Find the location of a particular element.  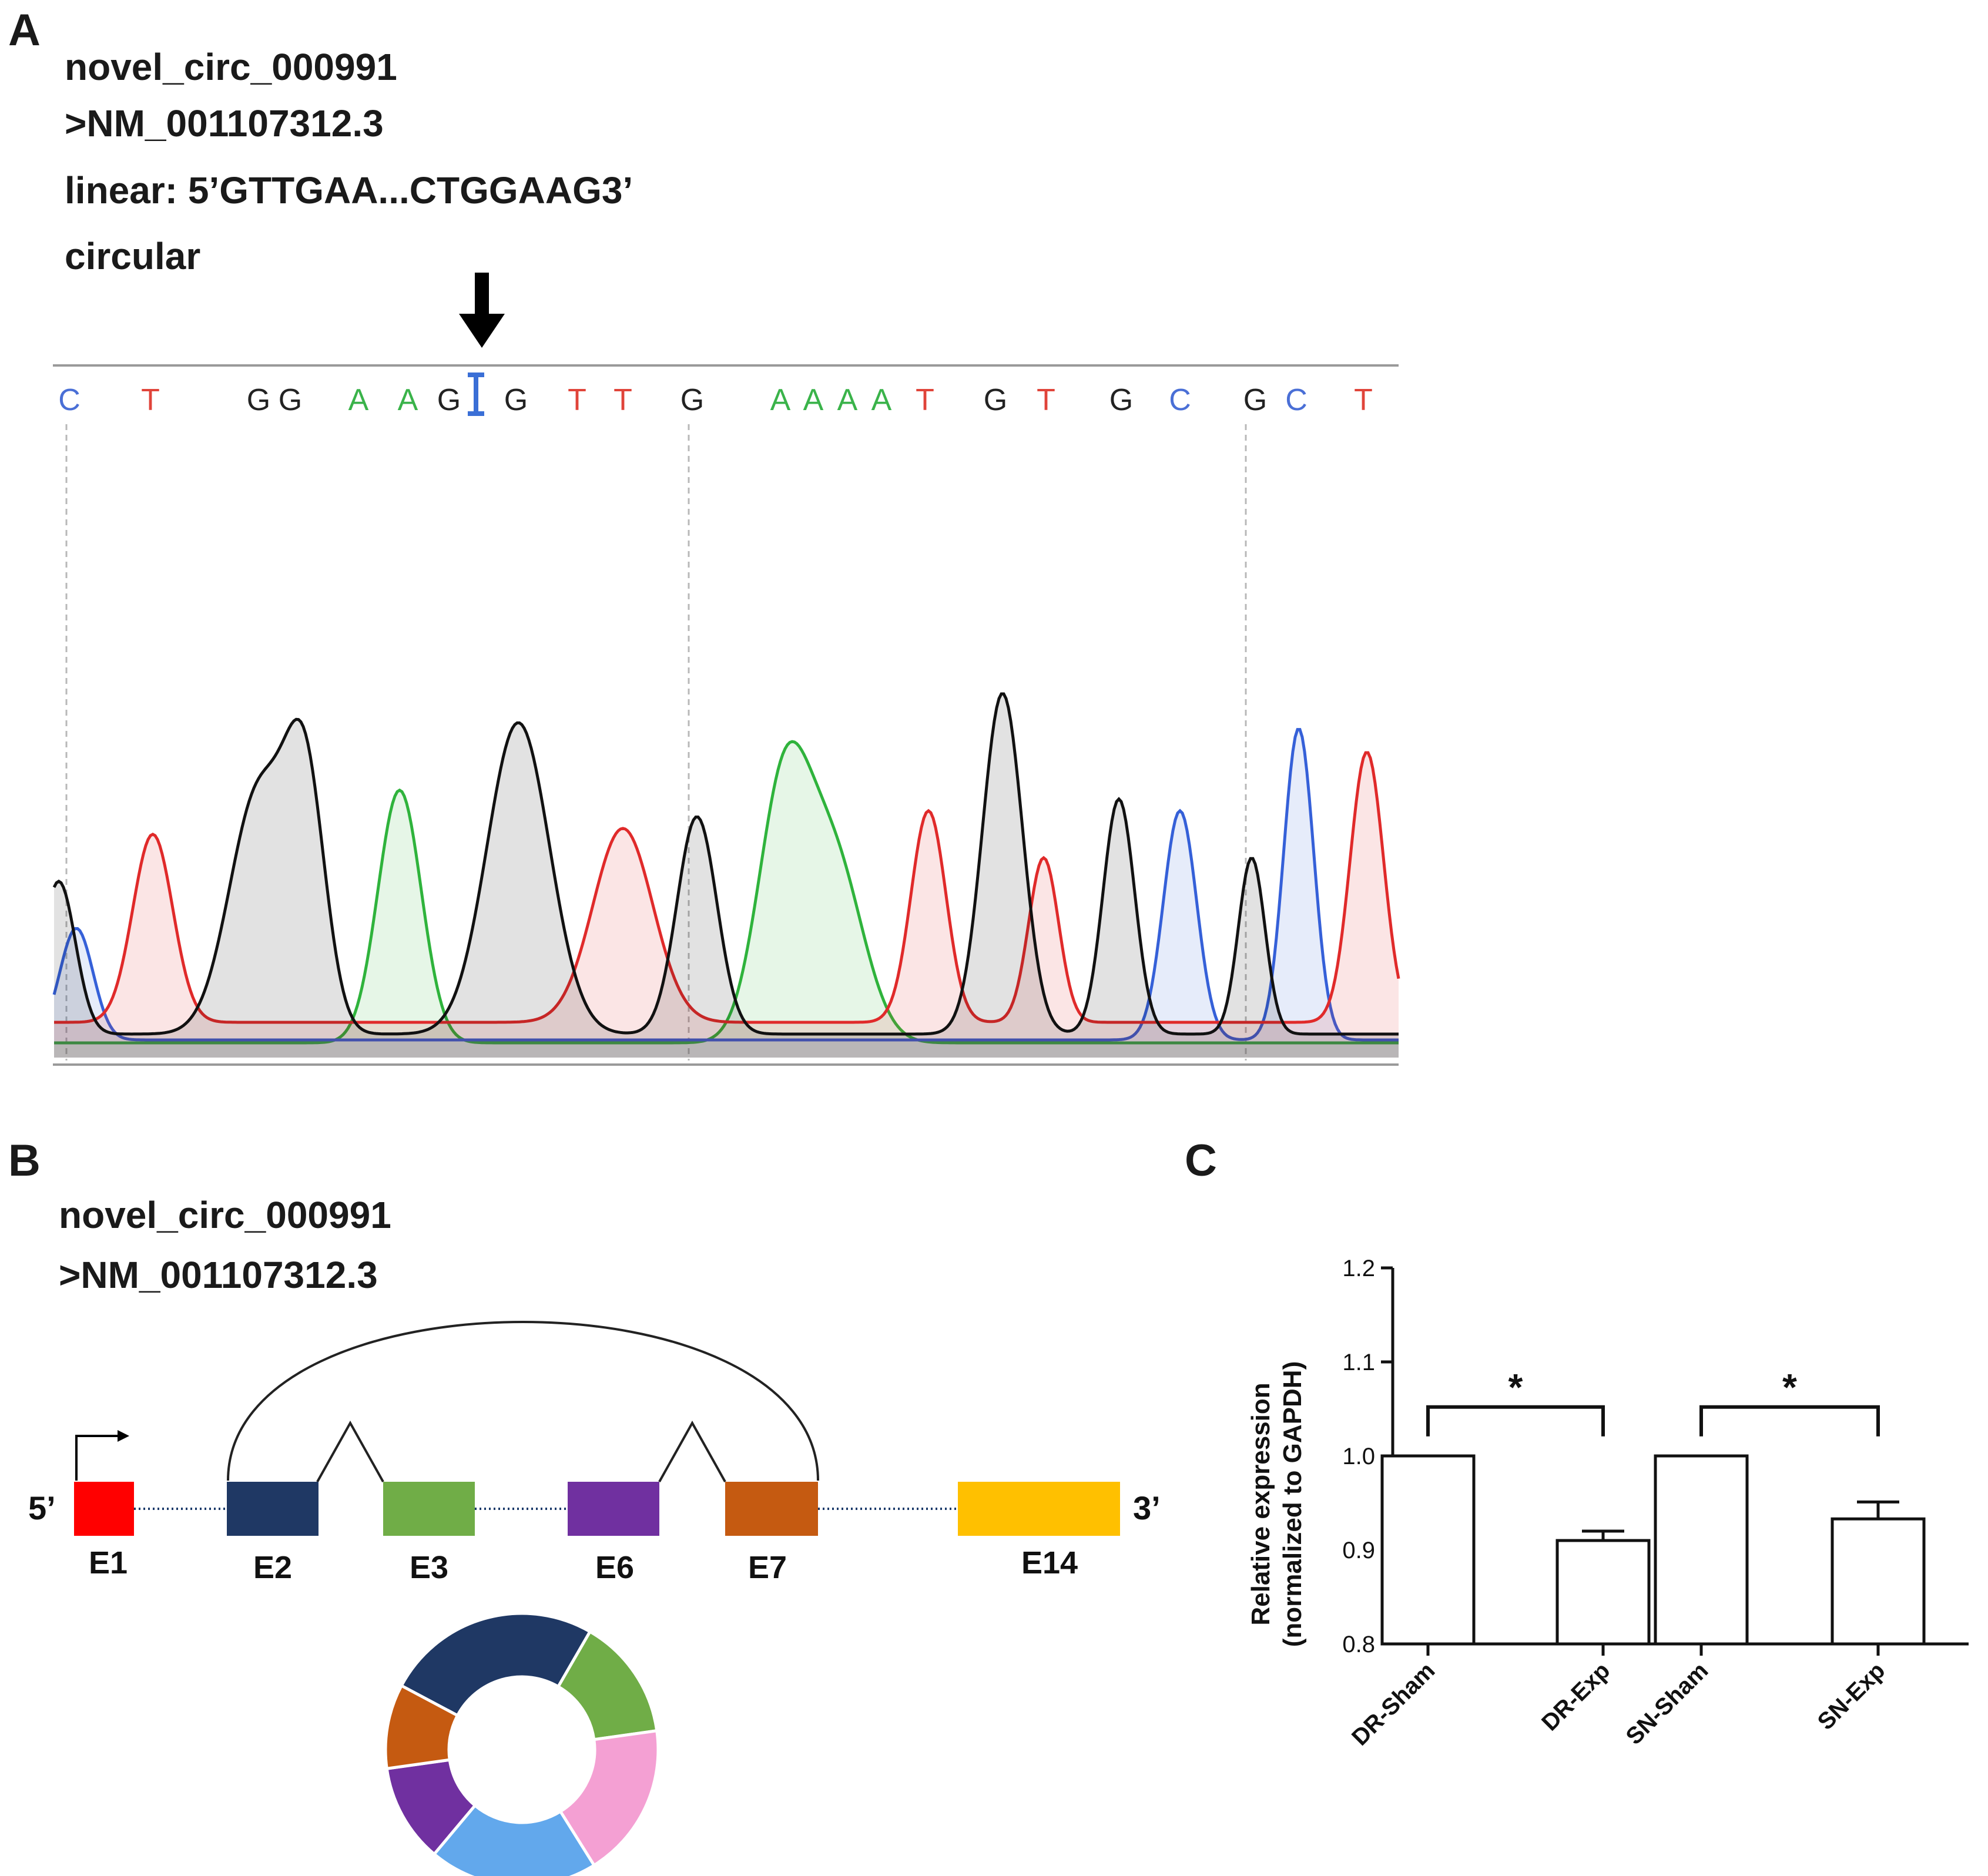

y-axis-label-line2: (normalized to GAPDH) is located at coordinates (1292, 1504).